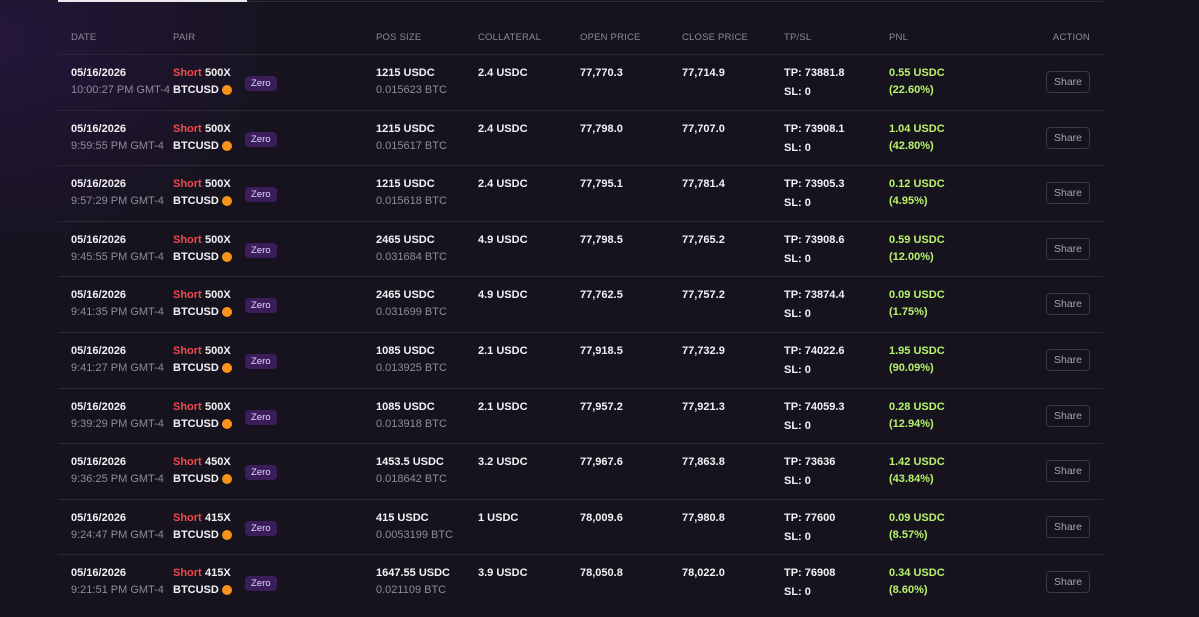 This screenshot has height=617, width=1199. Describe the element at coordinates (911, 256) in the screenshot. I see `pnl-percent: (12.00%)` at that location.